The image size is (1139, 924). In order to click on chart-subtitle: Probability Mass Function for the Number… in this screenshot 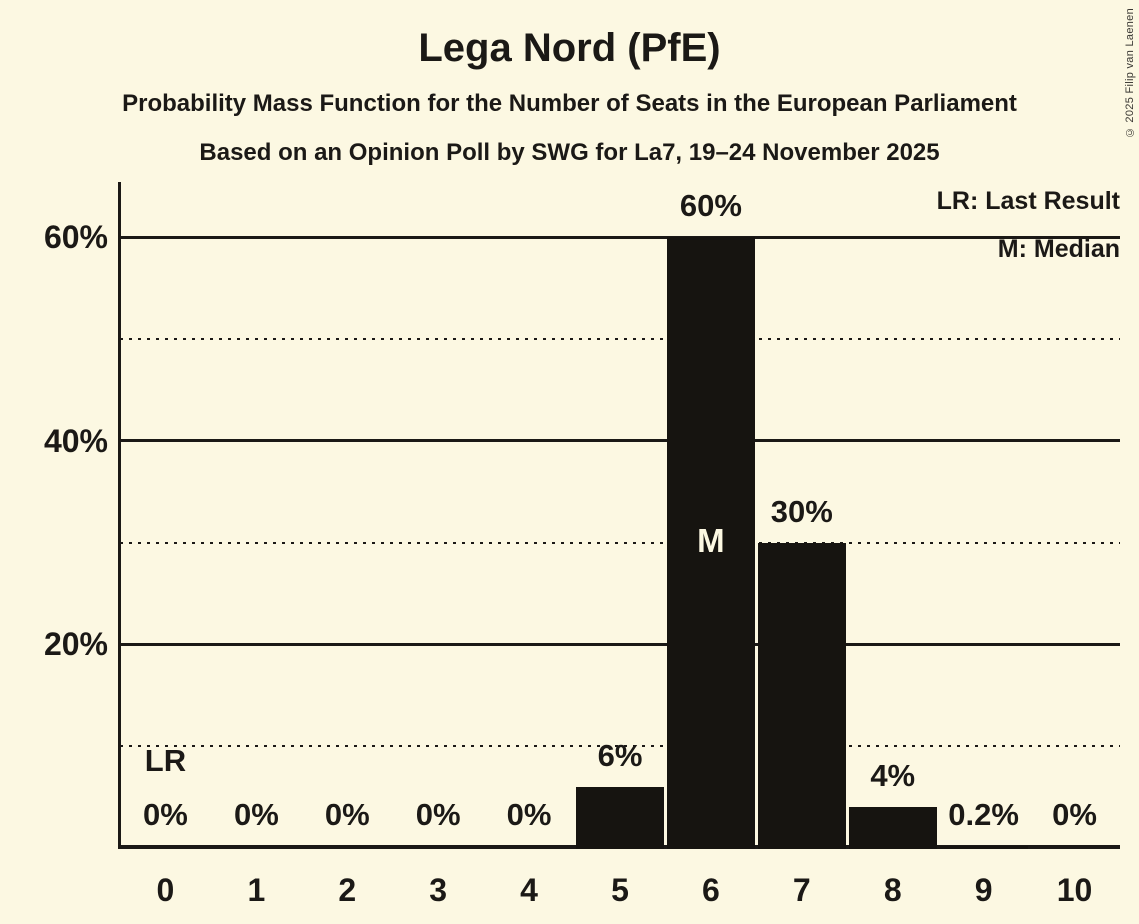, I will do `click(569, 103)`.